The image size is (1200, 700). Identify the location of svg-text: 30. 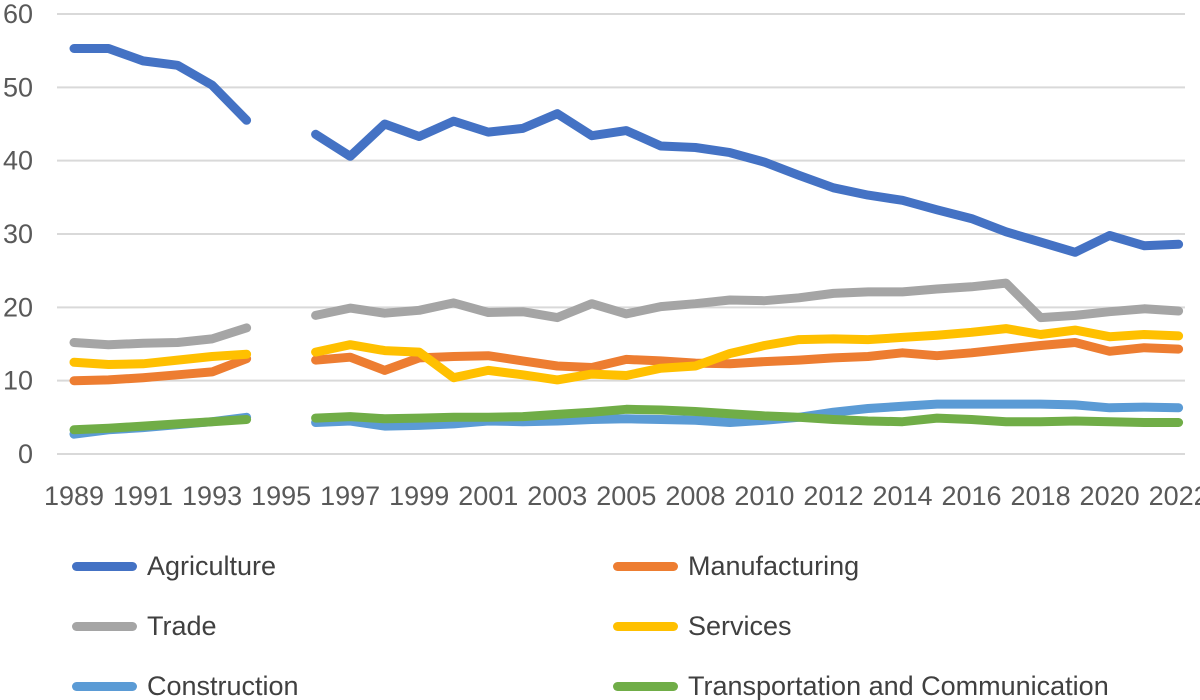
(18, 234).